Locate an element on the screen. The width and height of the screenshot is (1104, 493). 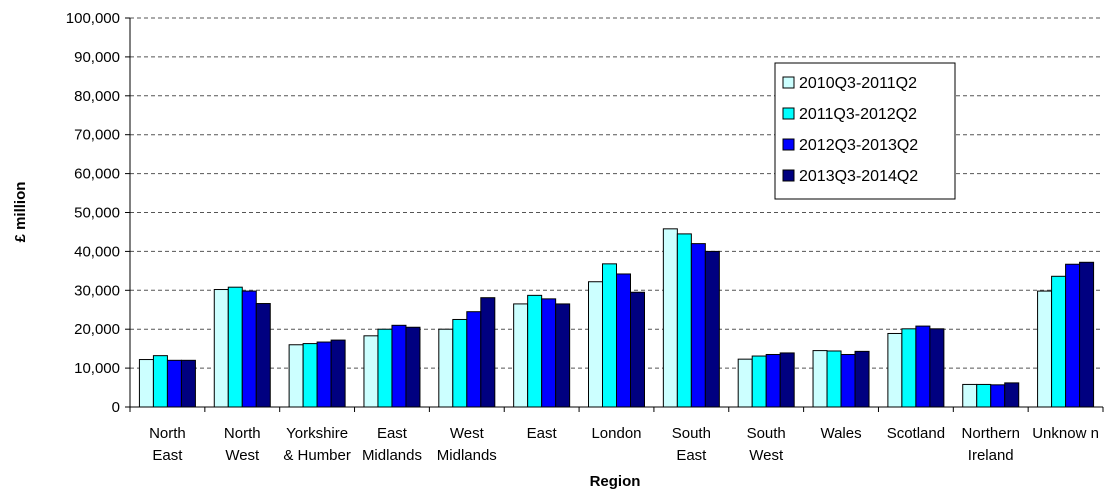
y-tick-label: 60,000 is located at coordinates (97, 174).